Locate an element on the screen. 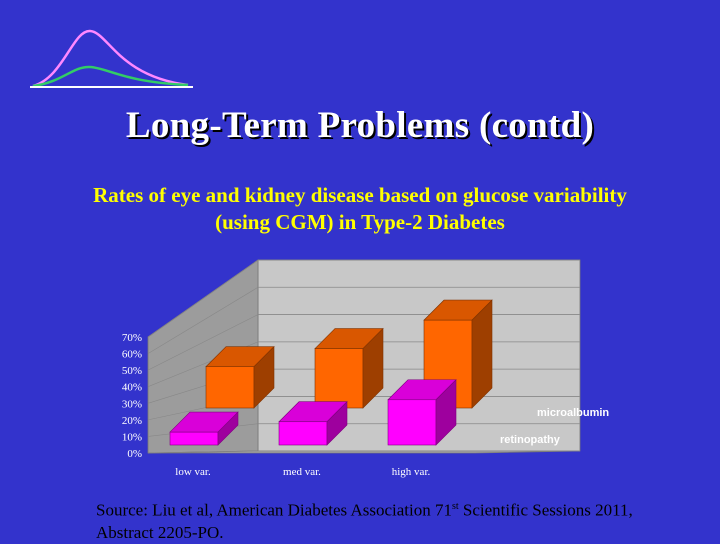  series-label-microalbumin: microalbumin is located at coordinates (573, 413).